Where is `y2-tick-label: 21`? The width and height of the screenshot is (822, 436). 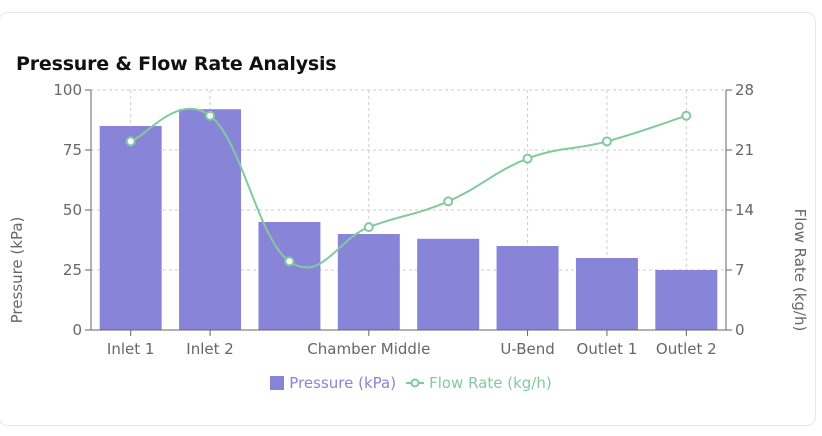 y2-tick-label: 21 is located at coordinates (744, 150).